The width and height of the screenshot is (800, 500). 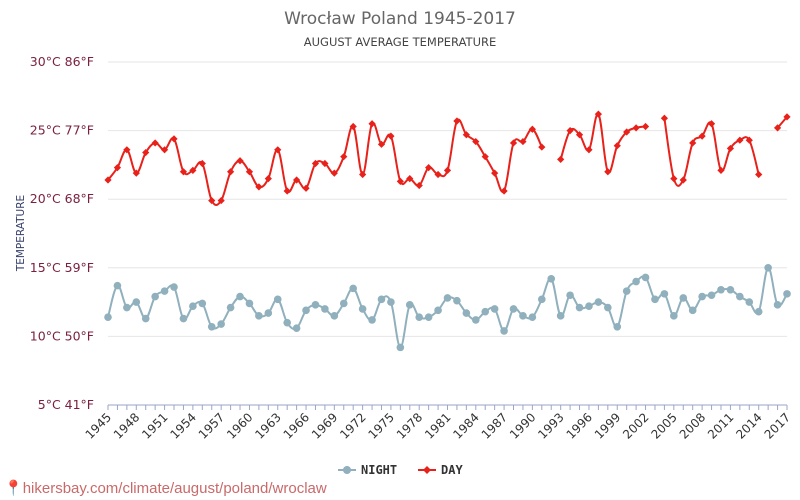 What do you see at coordinates (400, 470) in the screenshot?
I see `legend: NIGHT DAY` at bounding box center [400, 470].